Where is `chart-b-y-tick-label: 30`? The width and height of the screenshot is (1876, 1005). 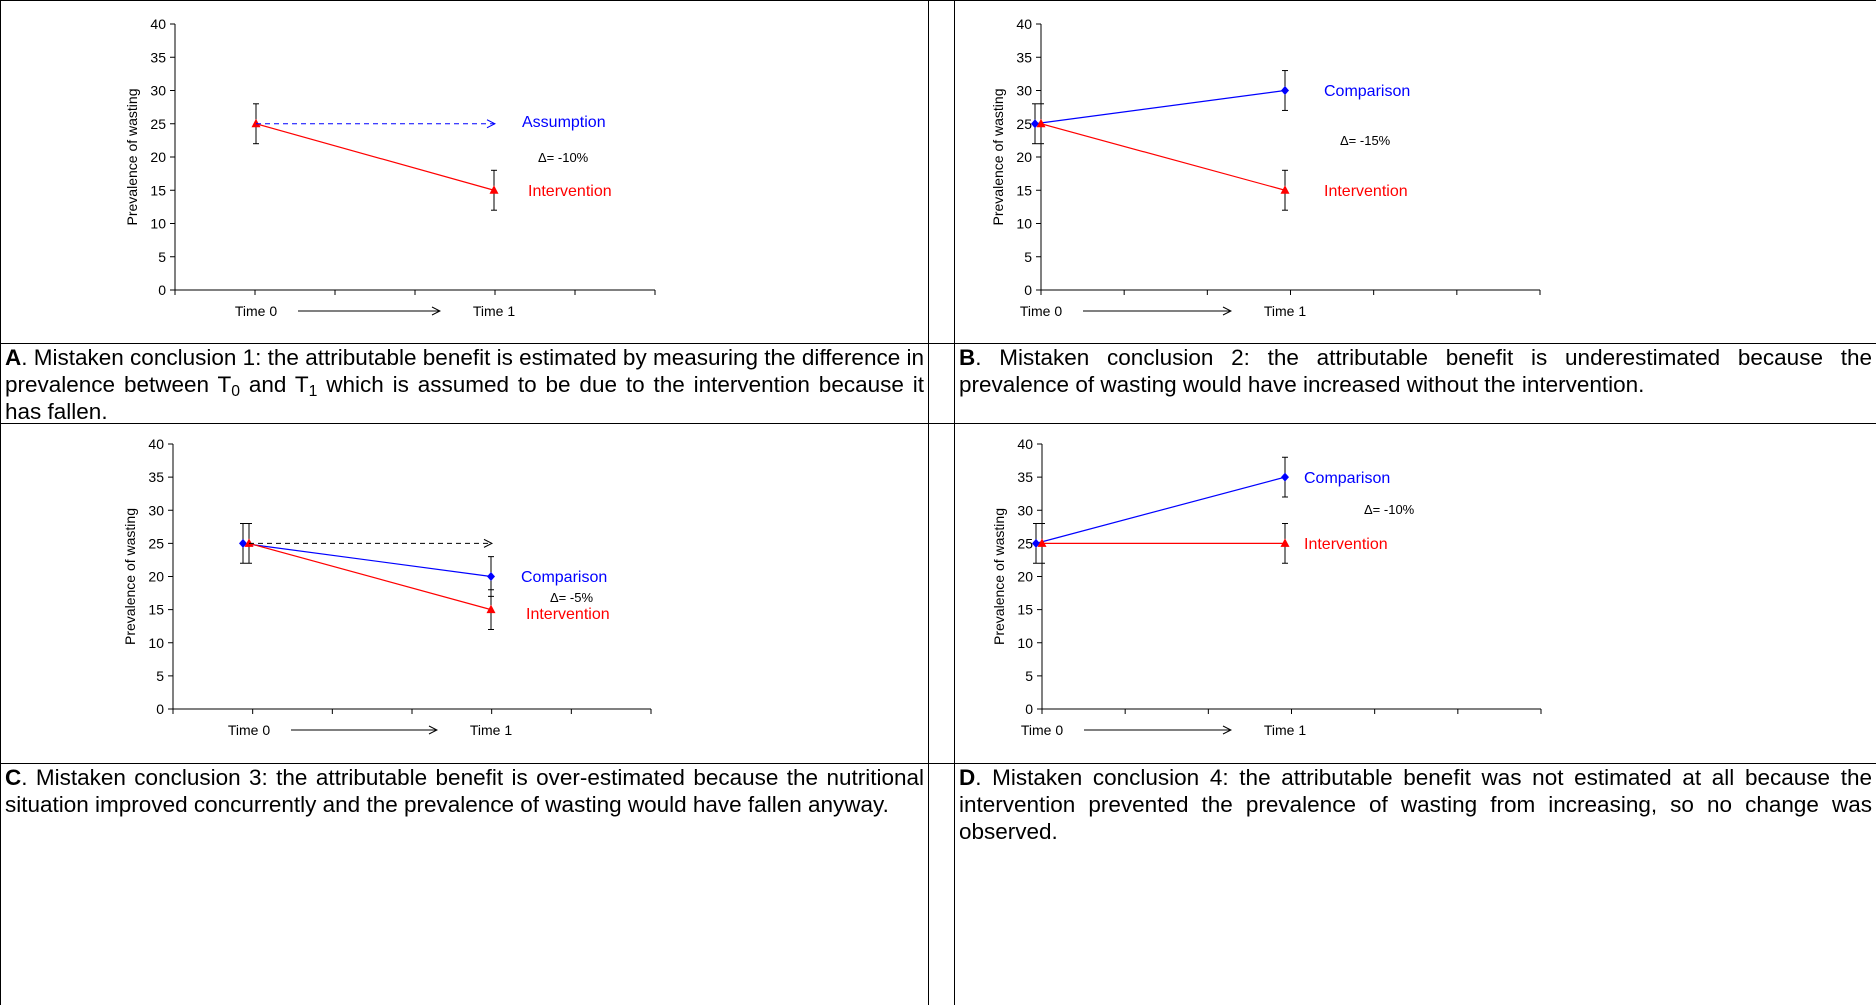
chart-b-y-tick-label: 30 is located at coordinates (1024, 91).